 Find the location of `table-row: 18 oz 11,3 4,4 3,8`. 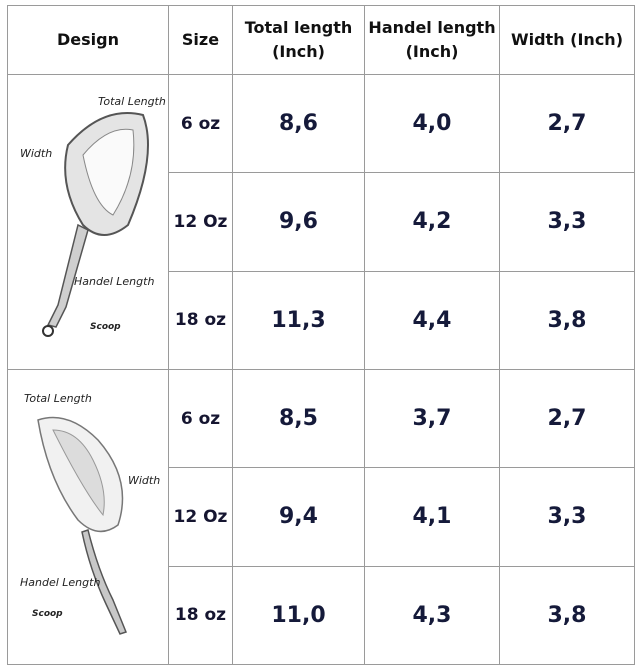

table-row: 18 oz 11,3 4,4 3,8 is located at coordinates (321, 320).